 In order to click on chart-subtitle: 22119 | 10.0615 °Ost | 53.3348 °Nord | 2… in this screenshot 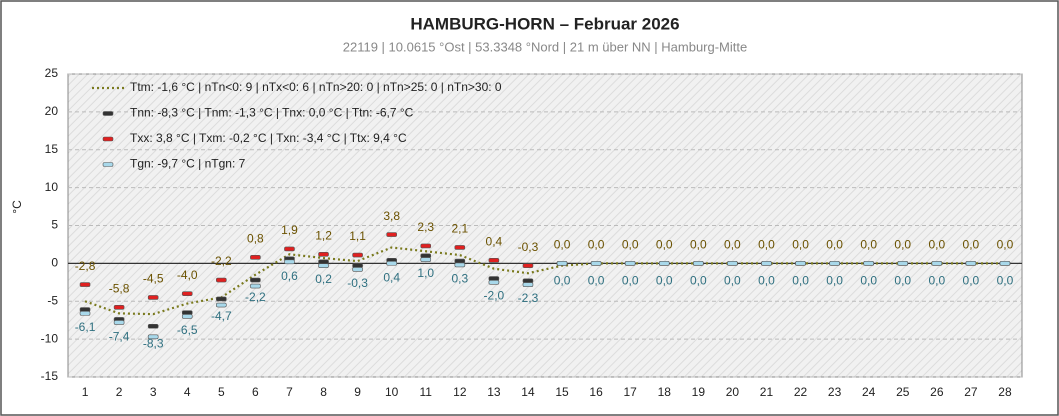, I will do `click(545, 46)`.